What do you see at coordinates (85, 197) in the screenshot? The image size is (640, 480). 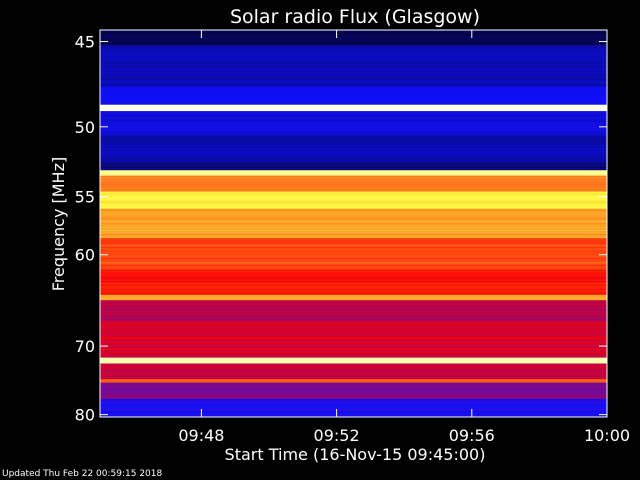 I see `y-tick-label: 55` at bounding box center [85, 197].